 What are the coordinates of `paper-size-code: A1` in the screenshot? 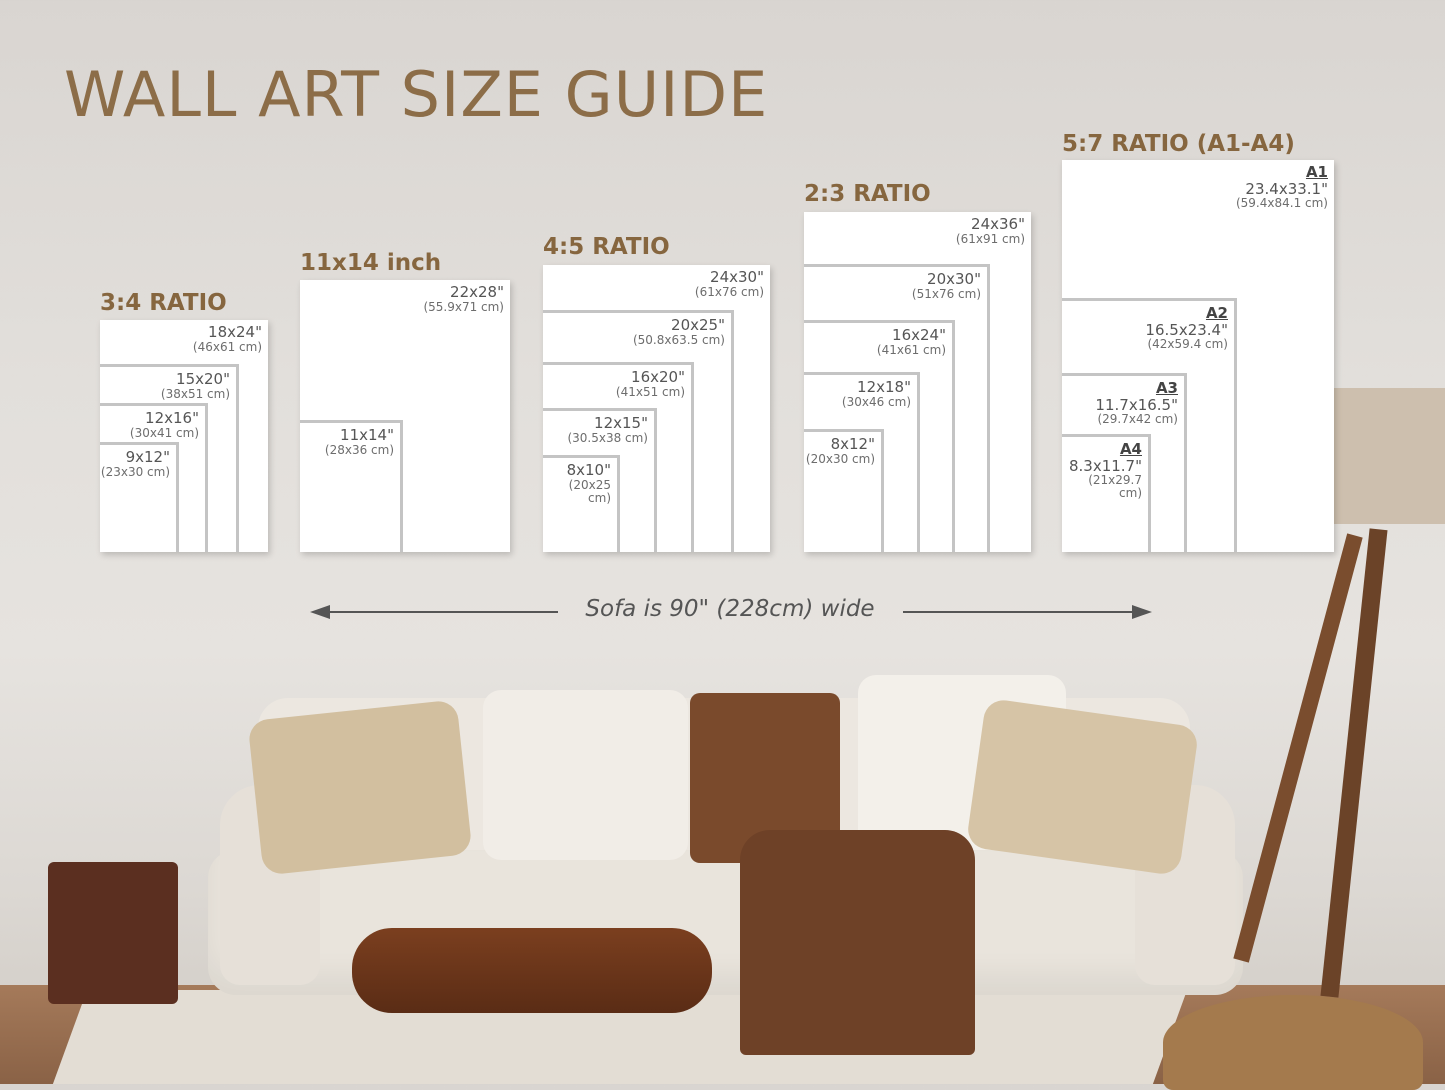 It's located at (1316, 172).